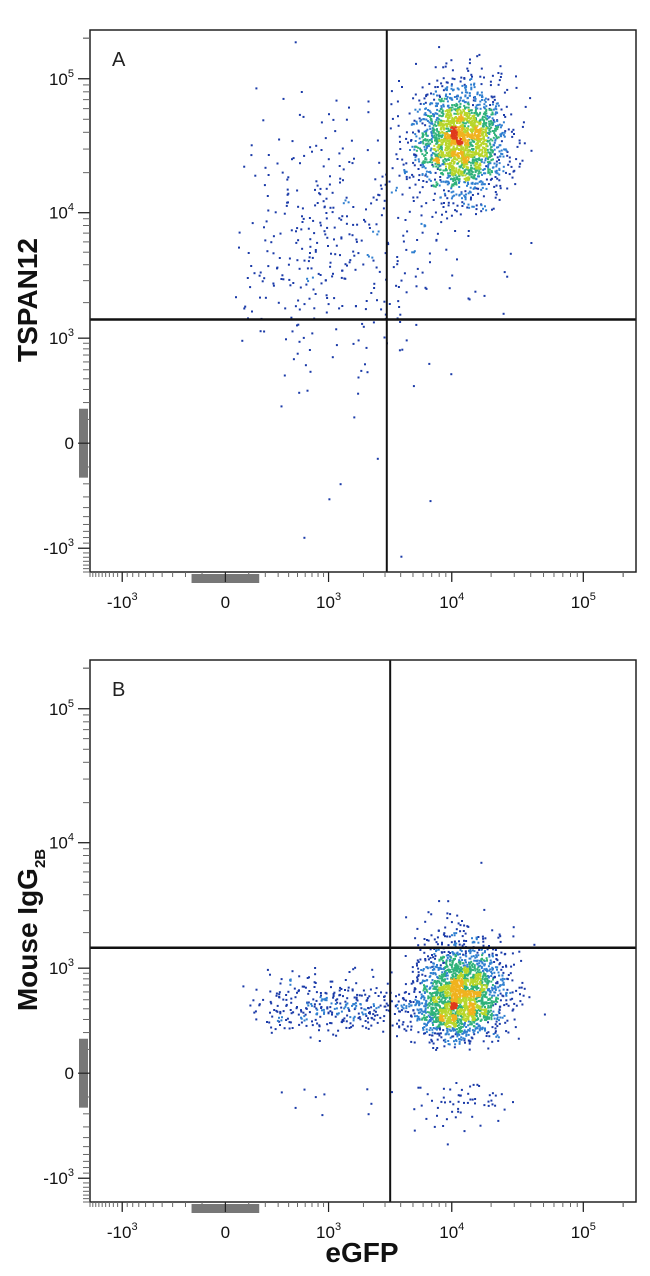 The height and width of the screenshot is (1276, 650). I want to click on panel-a-x-tick-exponent-4: 5, so click(593, 597).